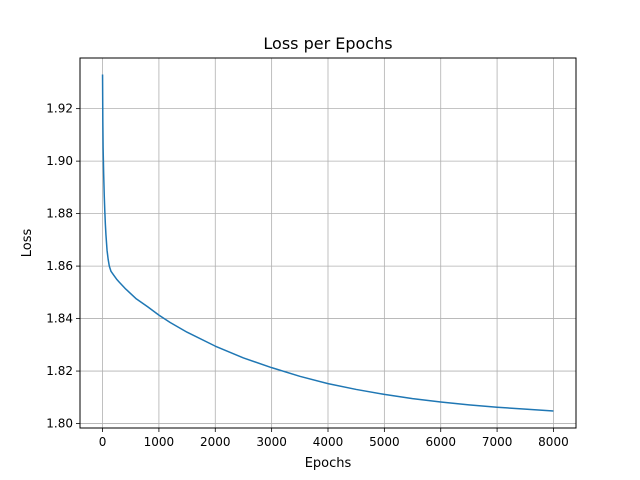  Describe the element at coordinates (328, 463) in the screenshot. I see `x-axis-label: Epochs` at that location.